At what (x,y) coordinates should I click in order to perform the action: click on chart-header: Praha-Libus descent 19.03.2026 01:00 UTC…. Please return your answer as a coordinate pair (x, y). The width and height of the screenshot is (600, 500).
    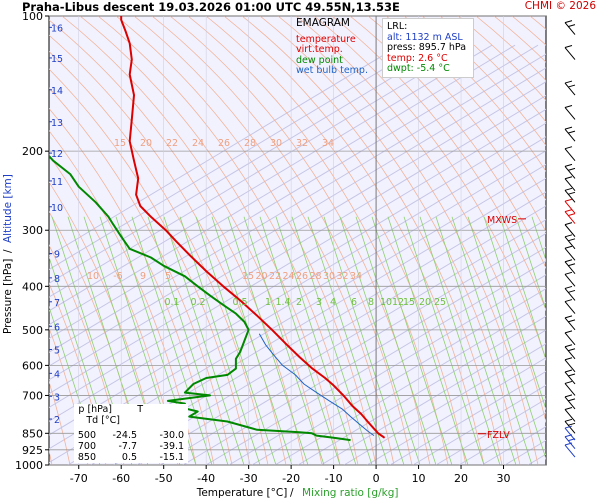
    Looking at the image, I should click on (282, 7).